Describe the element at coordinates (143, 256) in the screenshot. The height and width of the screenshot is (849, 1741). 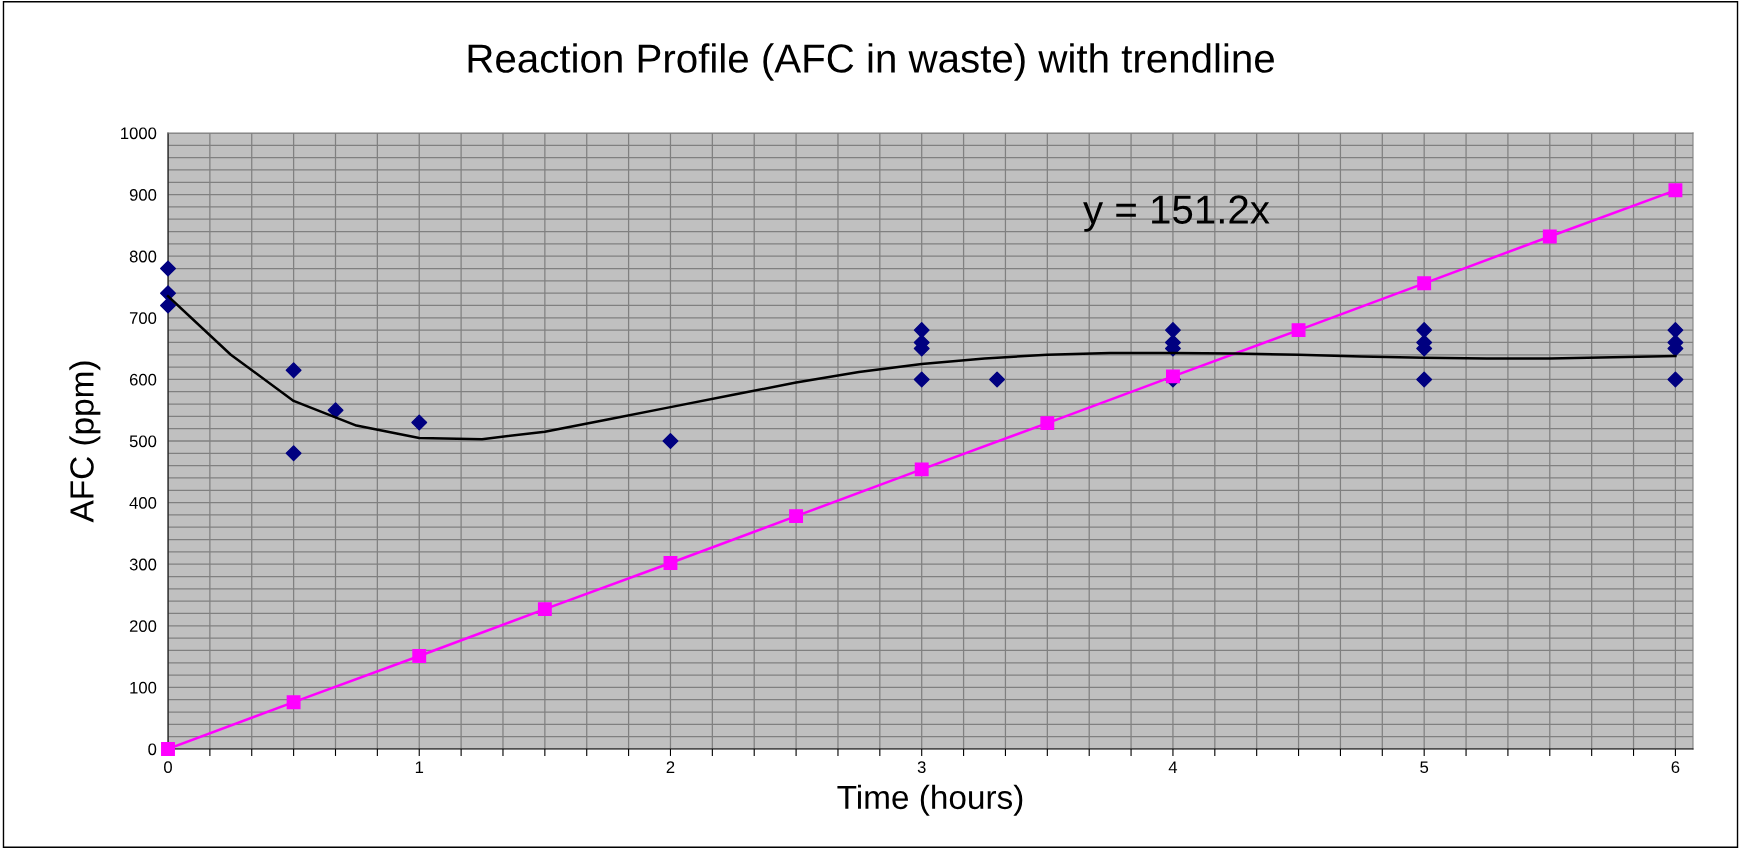
I see `y-tick-label: 800` at that location.